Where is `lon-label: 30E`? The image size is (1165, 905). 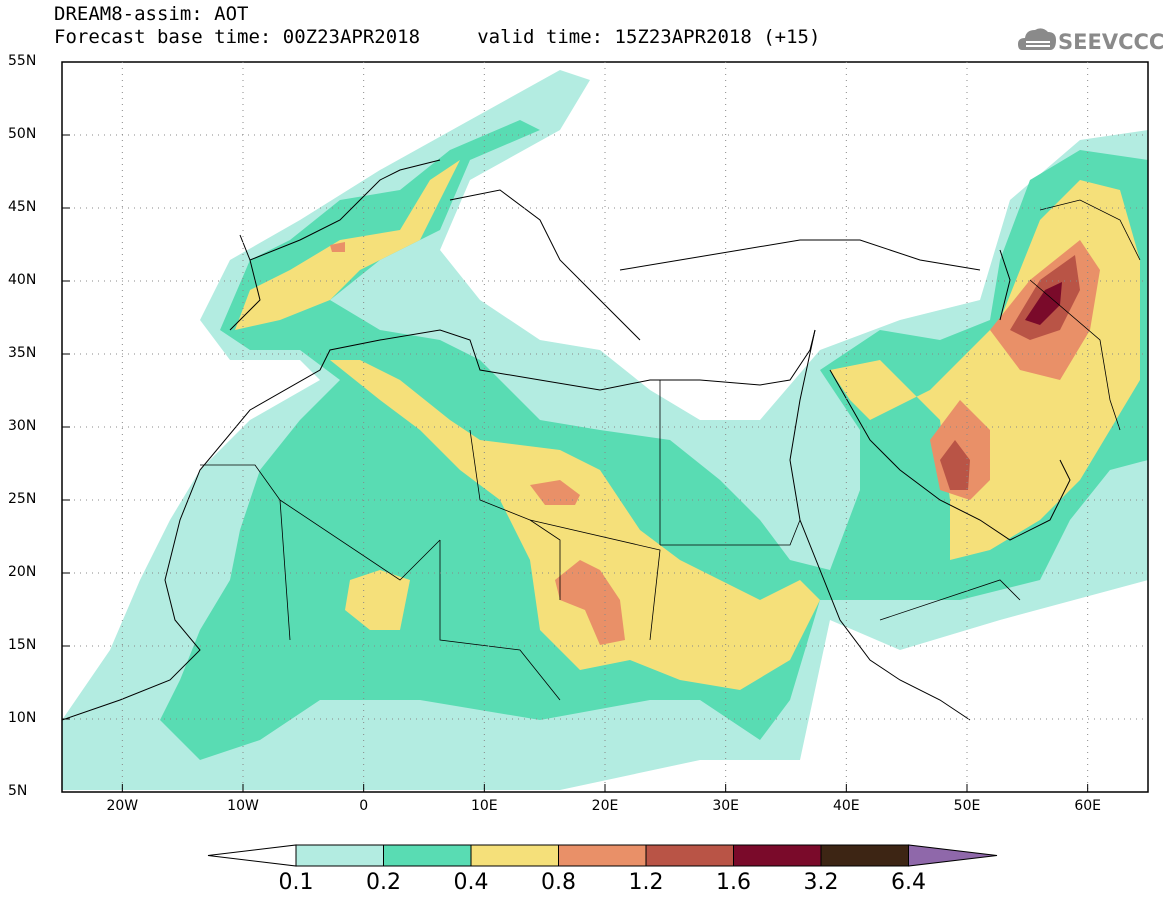
lon-label: 30E is located at coordinates (725, 806).